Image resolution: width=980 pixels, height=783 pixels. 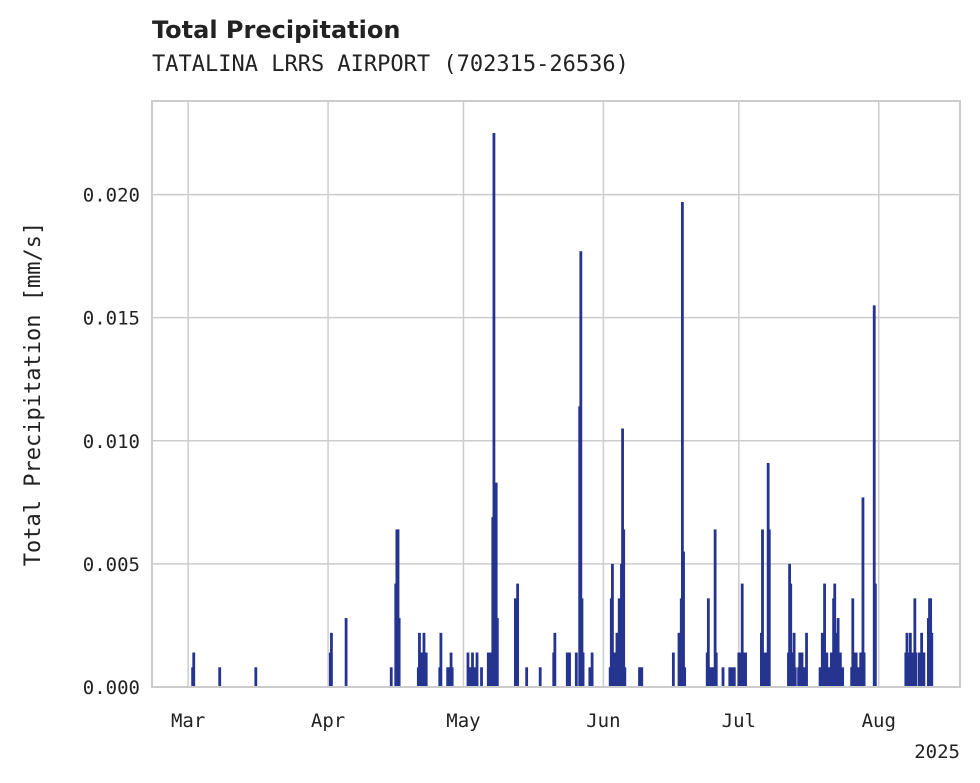 I want to click on x-tick-label: Jun, so click(x=603, y=721).